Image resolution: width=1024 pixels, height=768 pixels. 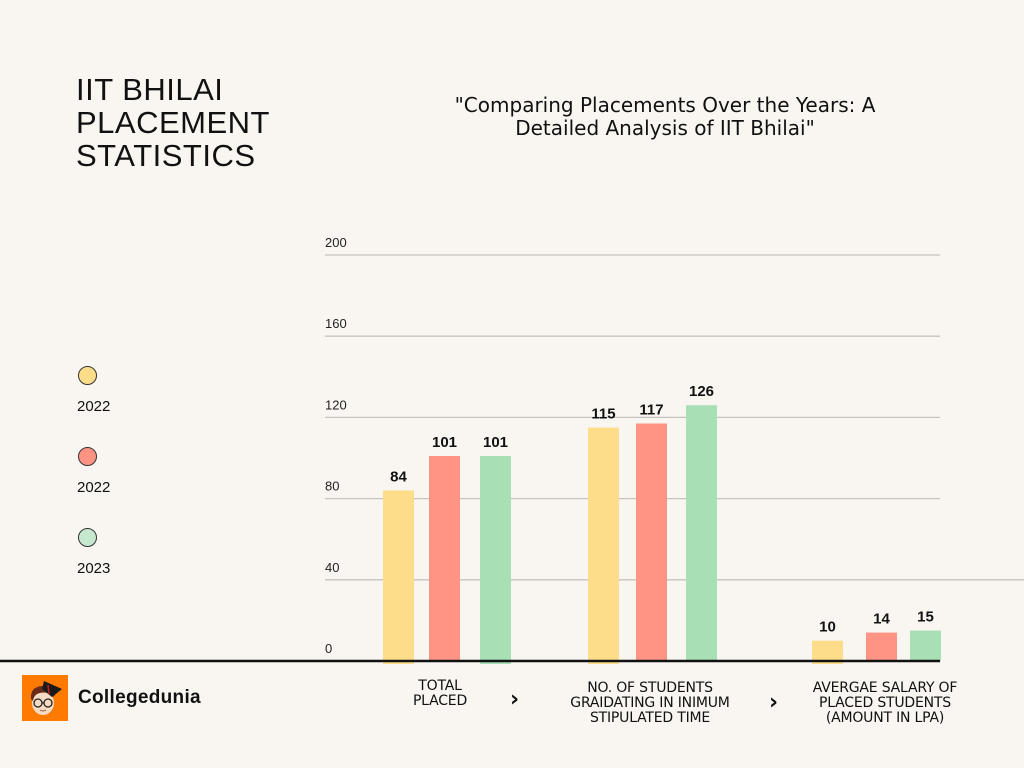 What do you see at coordinates (173, 122) in the screenshot?
I see `title-line: PLACEMENT` at bounding box center [173, 122].